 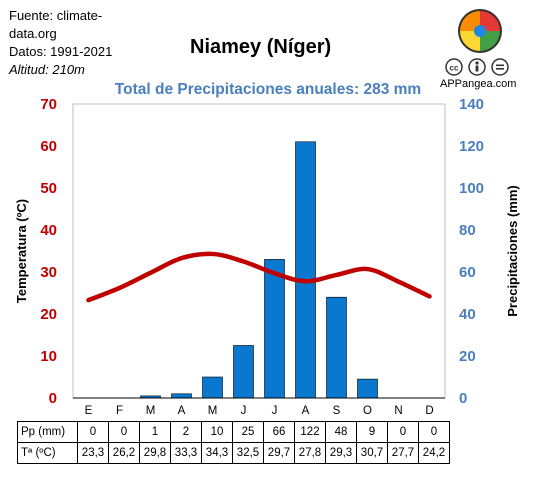 I want to click on y-right-tick-label: 140, so click(x=471, y=104).